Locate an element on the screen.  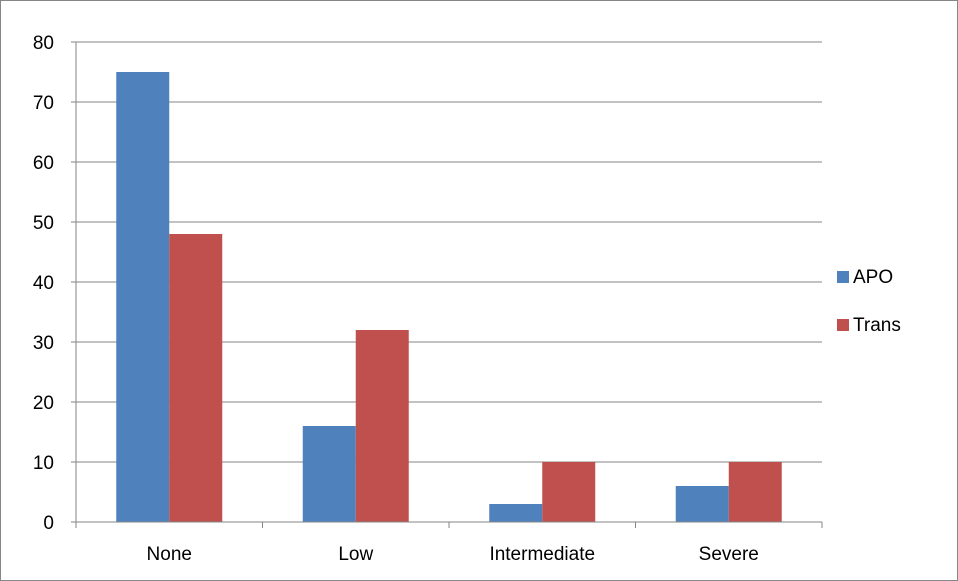
bar-apo-intermediate is located at coordinates (516, 513).